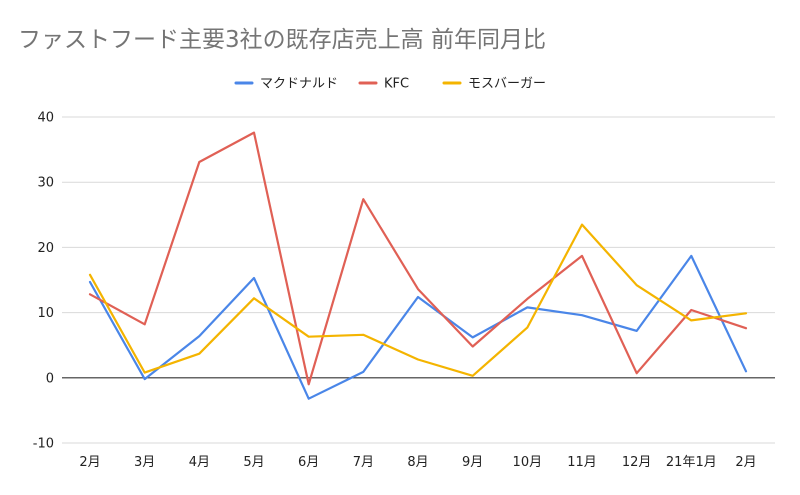  What do you see at coordinates (582, 462) in the screenshot?
I see `x-tick-label: 11月` at bounding box center [582, 462].